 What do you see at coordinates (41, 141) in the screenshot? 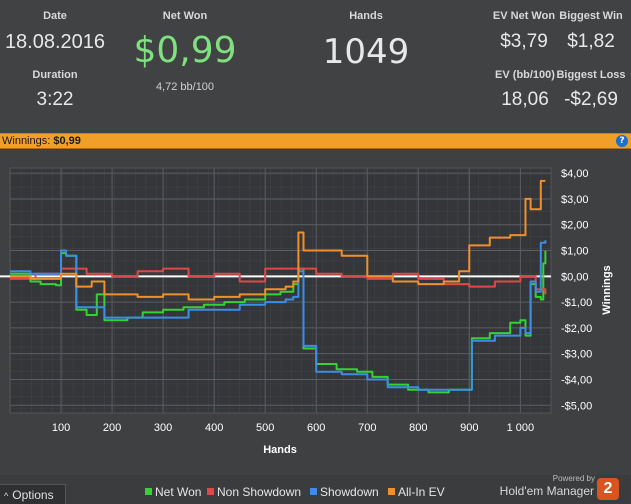
I see `winnings-bar-label: Winnings: $0,99` at bounding box center [41, 141].